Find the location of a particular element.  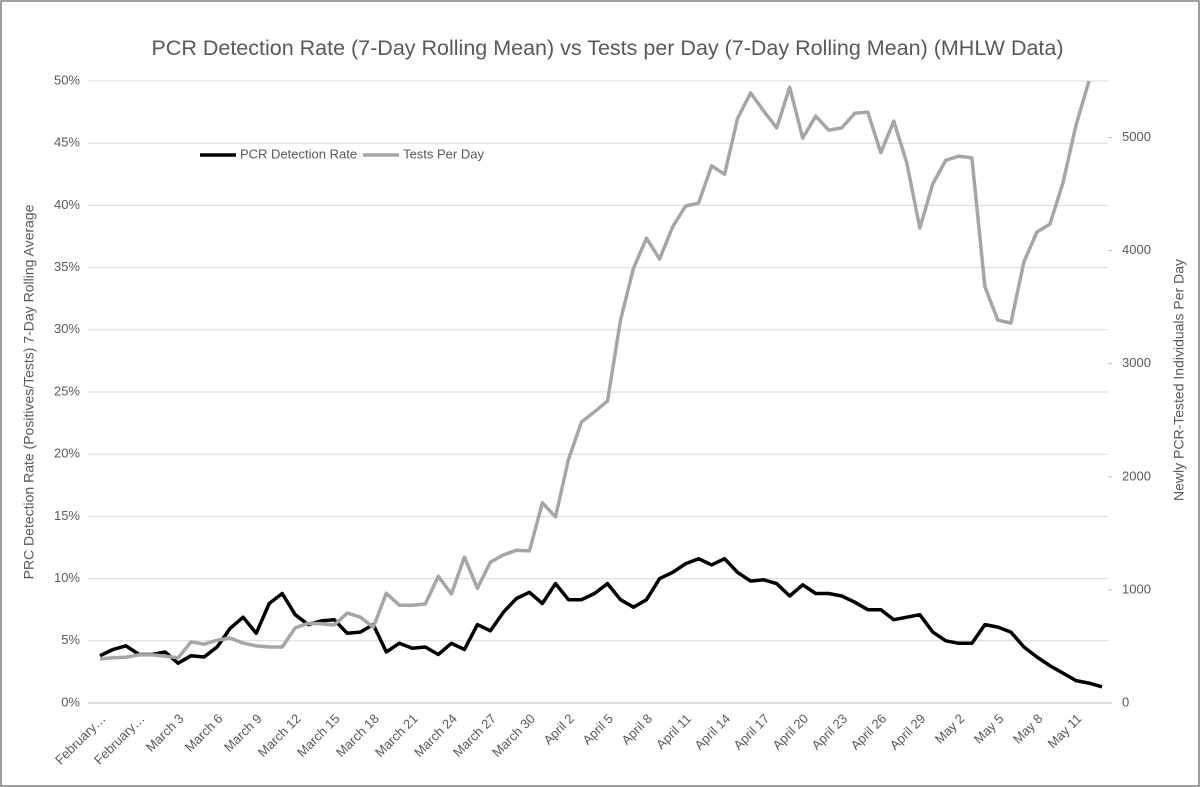

y2-tick-label: 1000 is located at coordinates (1136, 588).